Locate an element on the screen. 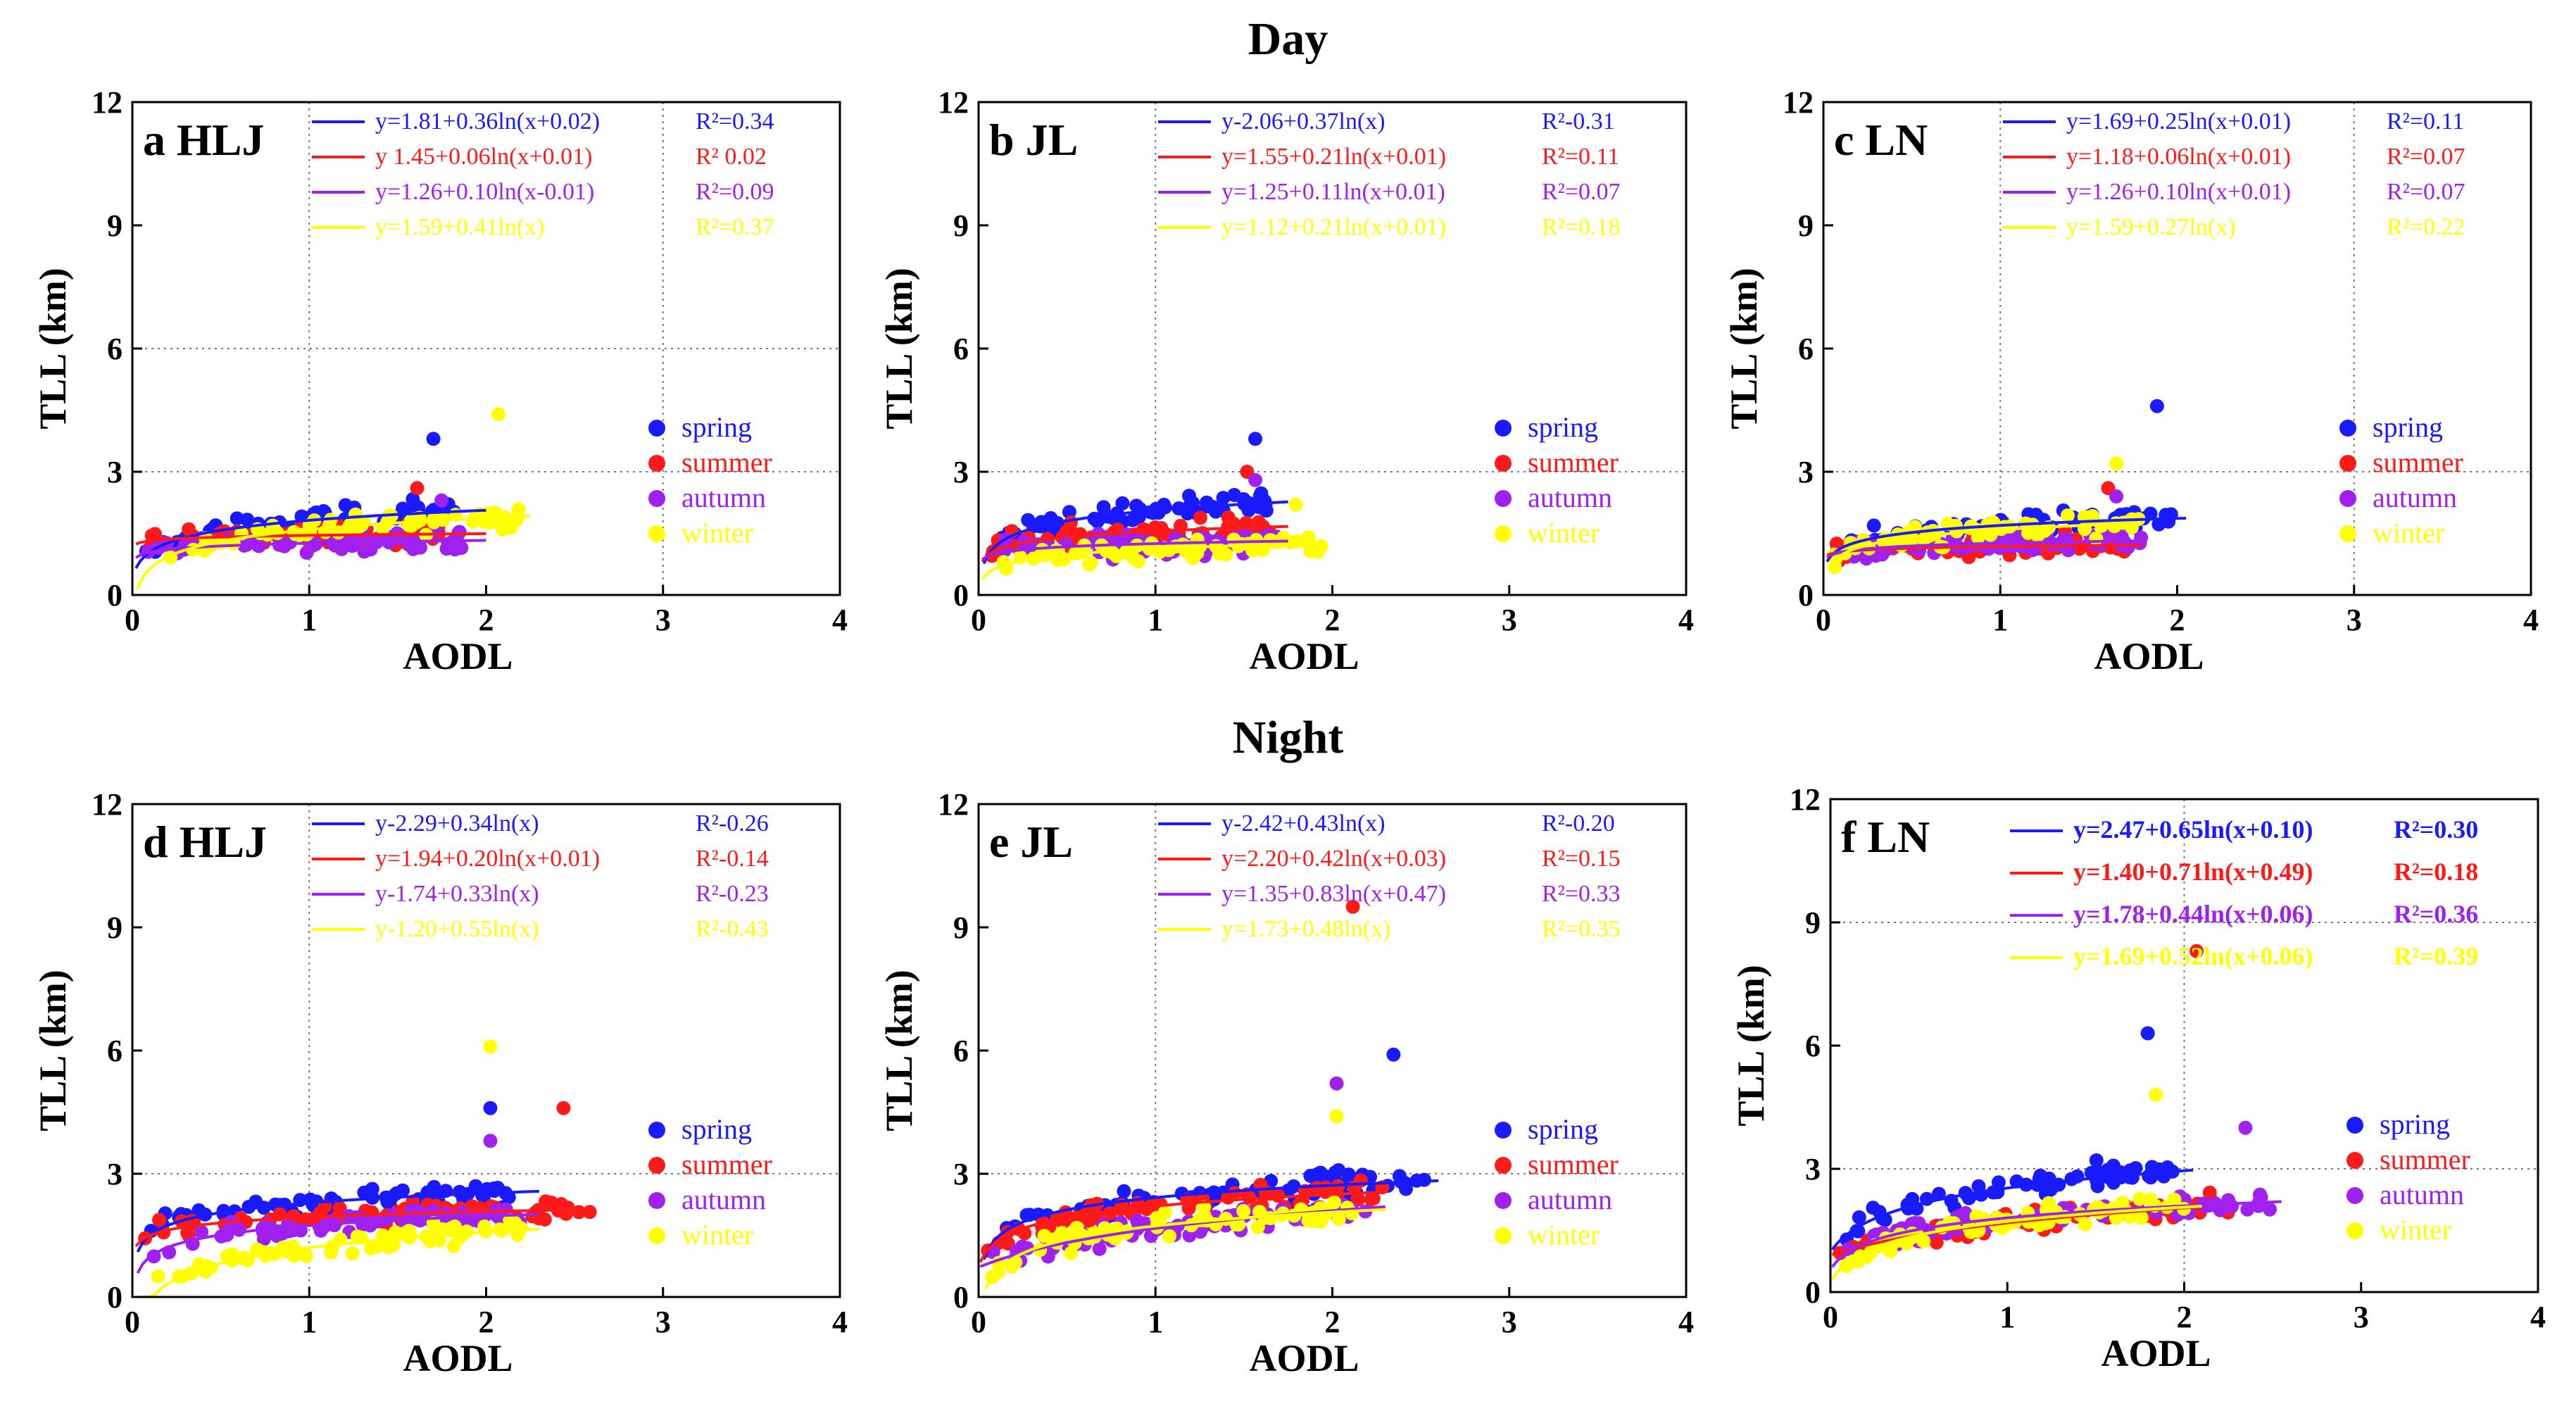 The height and width of the screenshot is (1404, 2576). r-squared-text: R²-0.31 is located at coordinates (1579, 121).